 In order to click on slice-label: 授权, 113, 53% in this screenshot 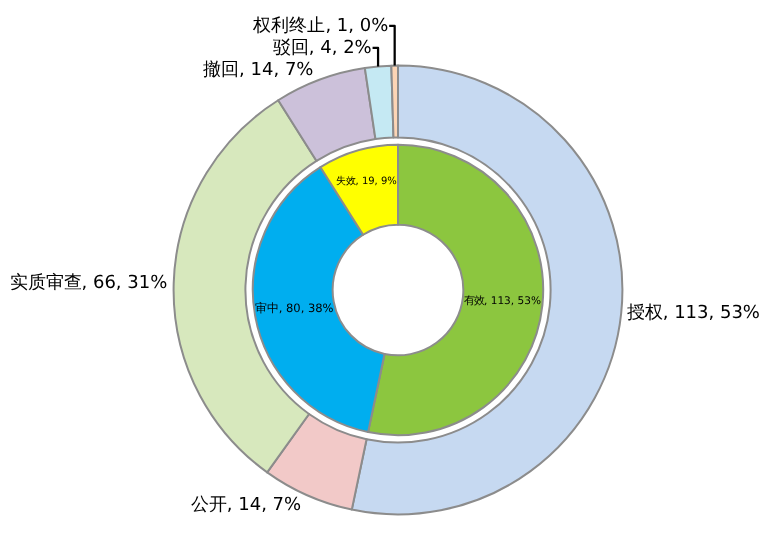, I will do `click(693, 313)`.